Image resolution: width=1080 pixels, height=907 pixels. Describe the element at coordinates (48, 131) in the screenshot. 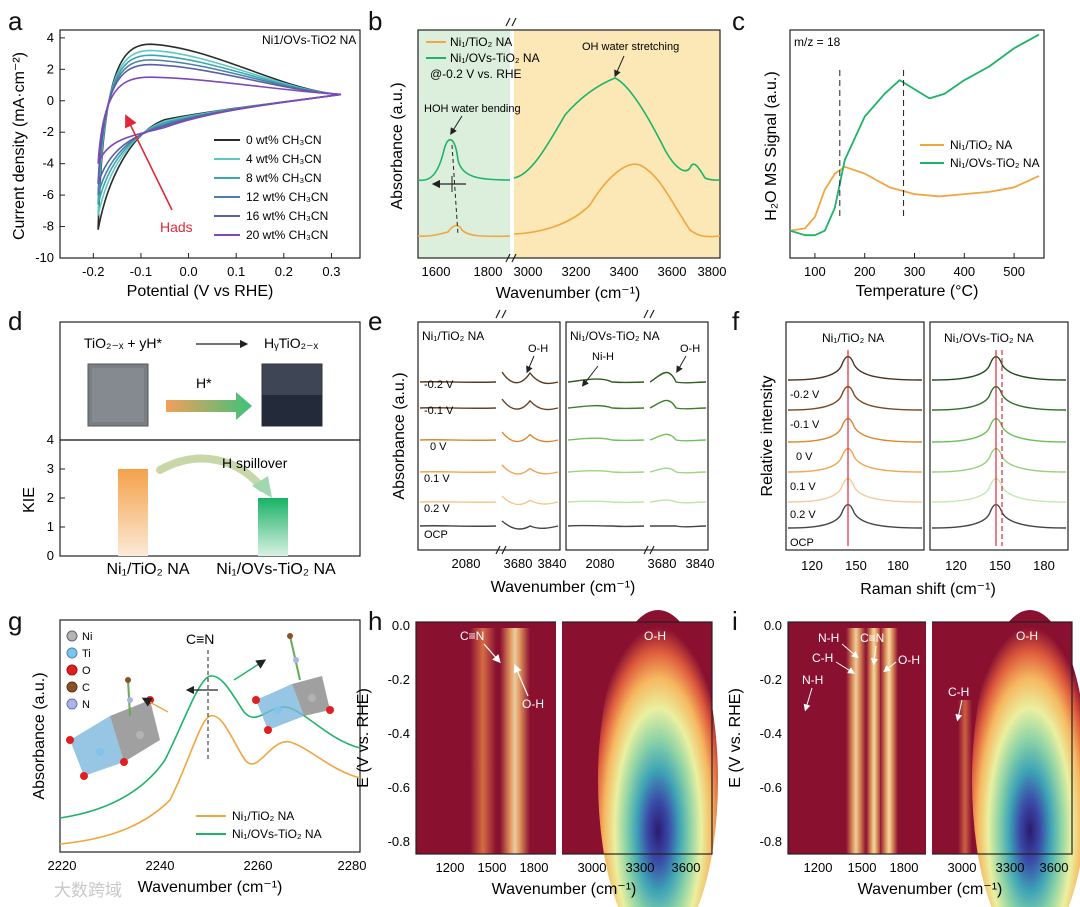

I see `a-ytick-label: -2` at that location.